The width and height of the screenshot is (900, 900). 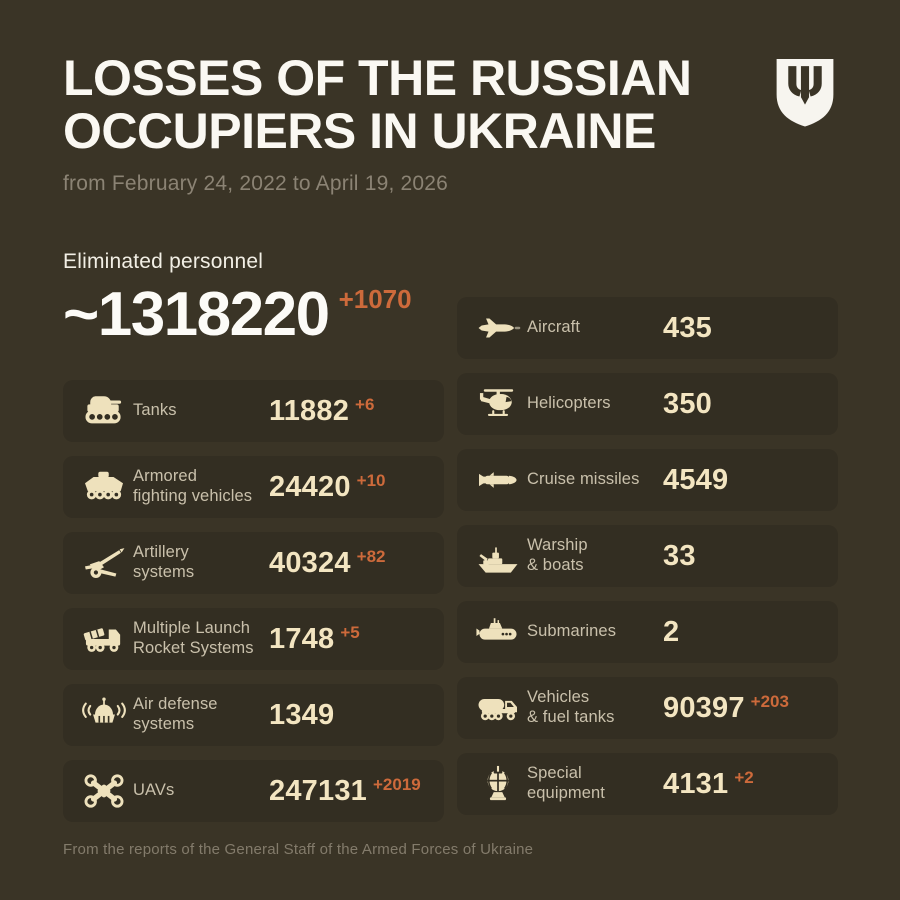 What do you see at coordinates (253, 791) in the screenshot?
I see `stat-card-uavs: UAVs 247131 +2019` at bounding box center [253, 791].